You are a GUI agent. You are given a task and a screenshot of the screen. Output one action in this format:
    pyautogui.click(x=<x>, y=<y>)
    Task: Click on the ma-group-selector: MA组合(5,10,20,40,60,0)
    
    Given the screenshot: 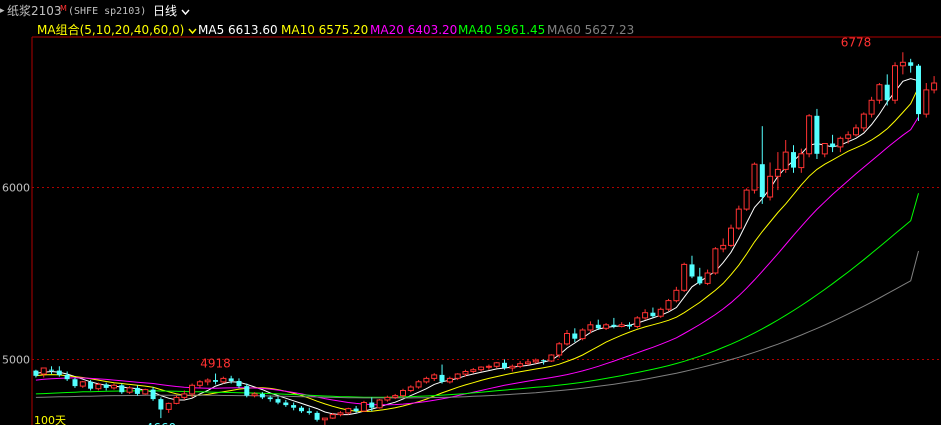 What is the action you would take?
    pyautogui.click(x=117, y=30)
    